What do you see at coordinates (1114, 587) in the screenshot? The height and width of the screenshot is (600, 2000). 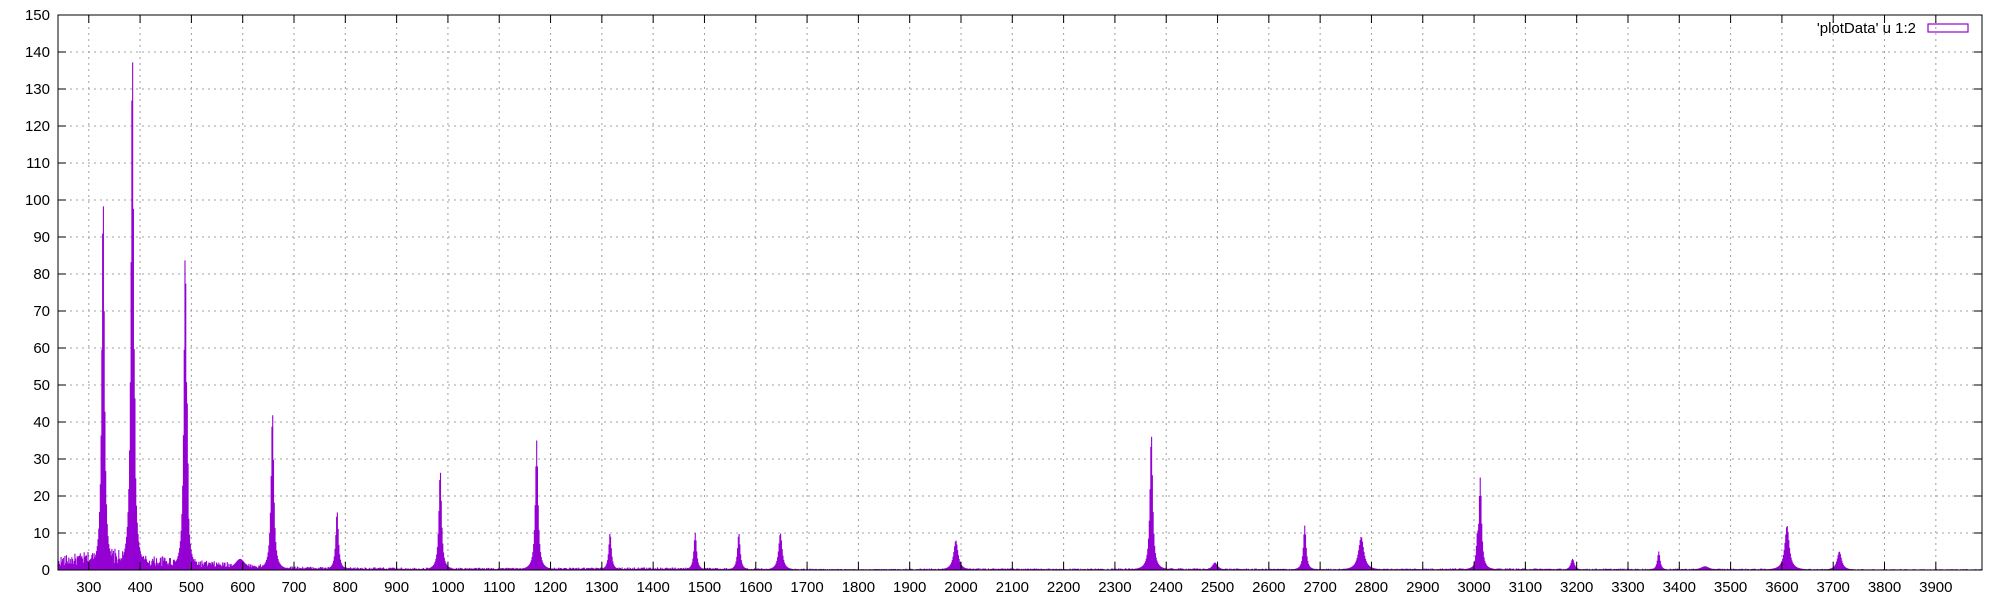 I see `x-tick-label: 2300` at bounding box center [1114, 587].